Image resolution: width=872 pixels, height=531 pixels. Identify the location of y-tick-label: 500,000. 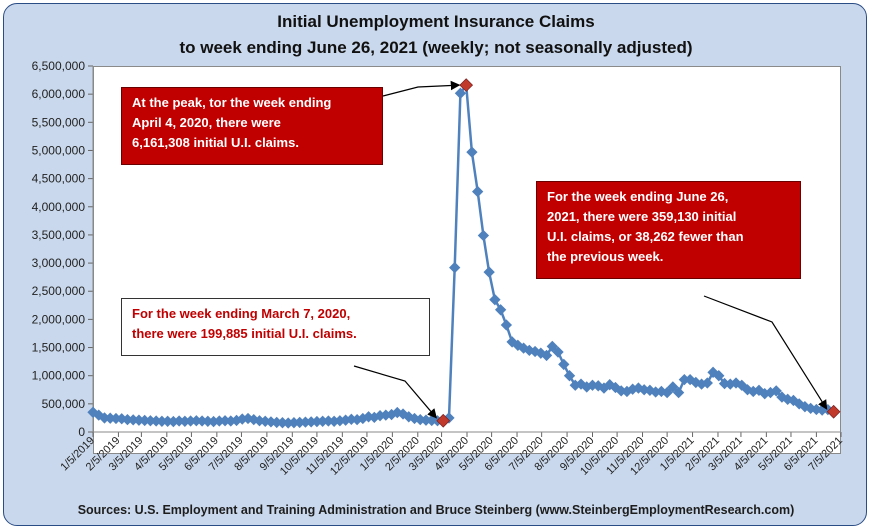
(64, 404).